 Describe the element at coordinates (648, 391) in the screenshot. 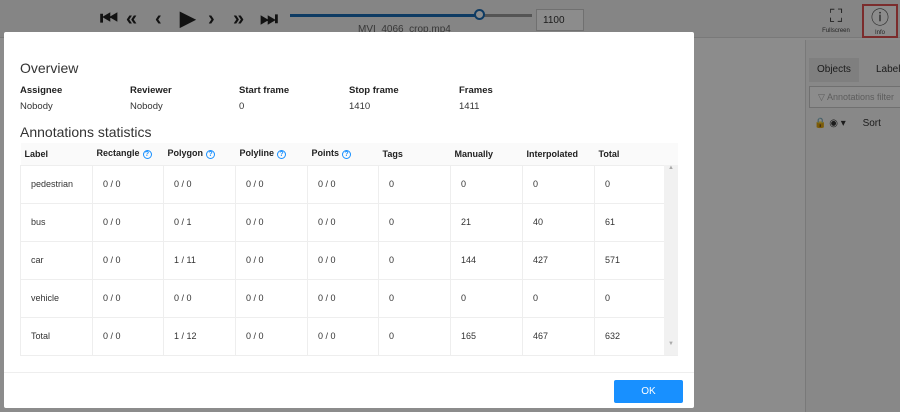

I see `ok-button: OK` at that location.